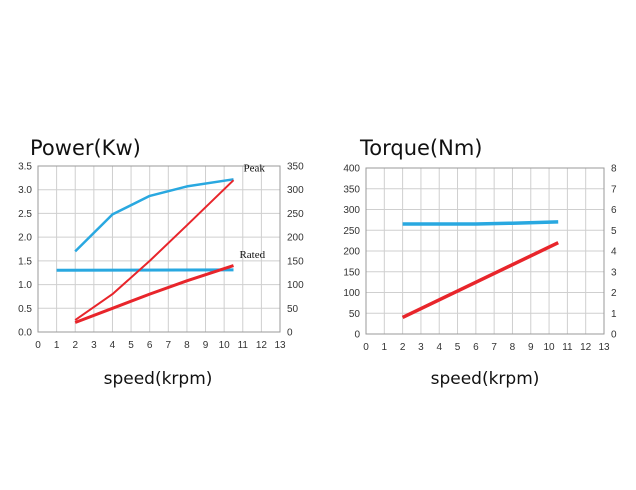 Image resolution: width=636 pixels, height=490 pixels. I want to click on chart-title: Power(Kw), so click(85, 148).